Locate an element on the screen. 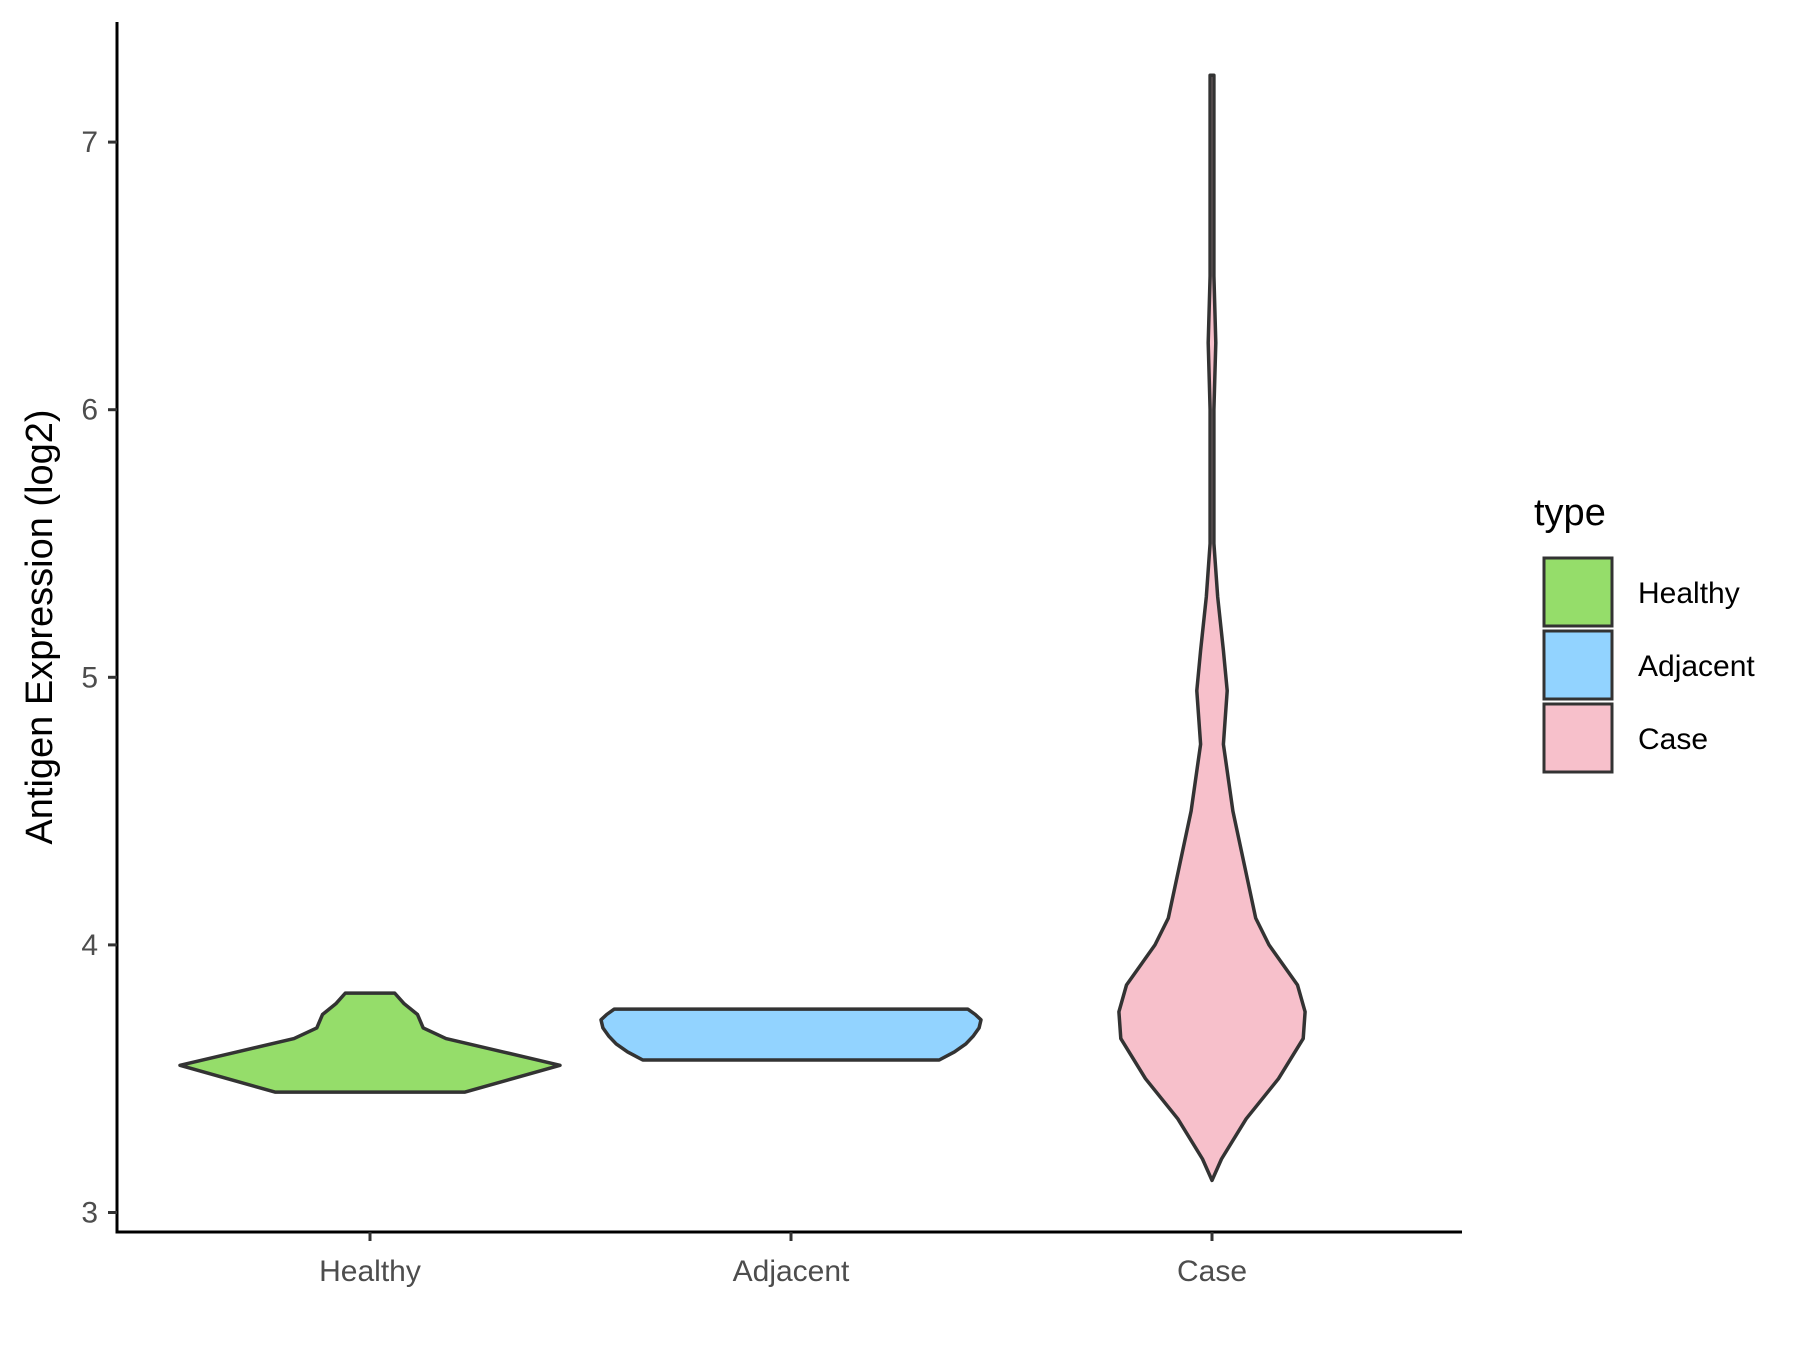  x-tick-label: Case is located at coordinates (1212, 1271).